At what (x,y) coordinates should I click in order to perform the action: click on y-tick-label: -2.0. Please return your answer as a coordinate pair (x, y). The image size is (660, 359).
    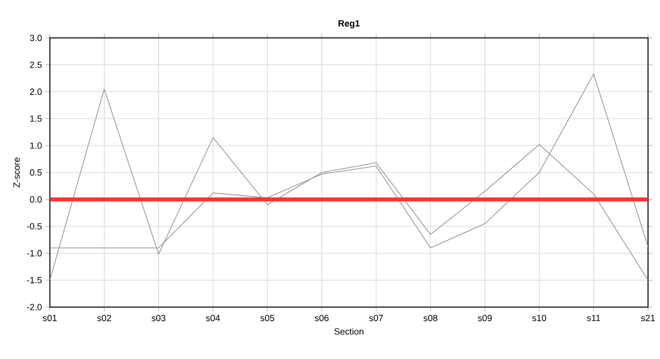
    Looking at the image, I should click on (34, 307).